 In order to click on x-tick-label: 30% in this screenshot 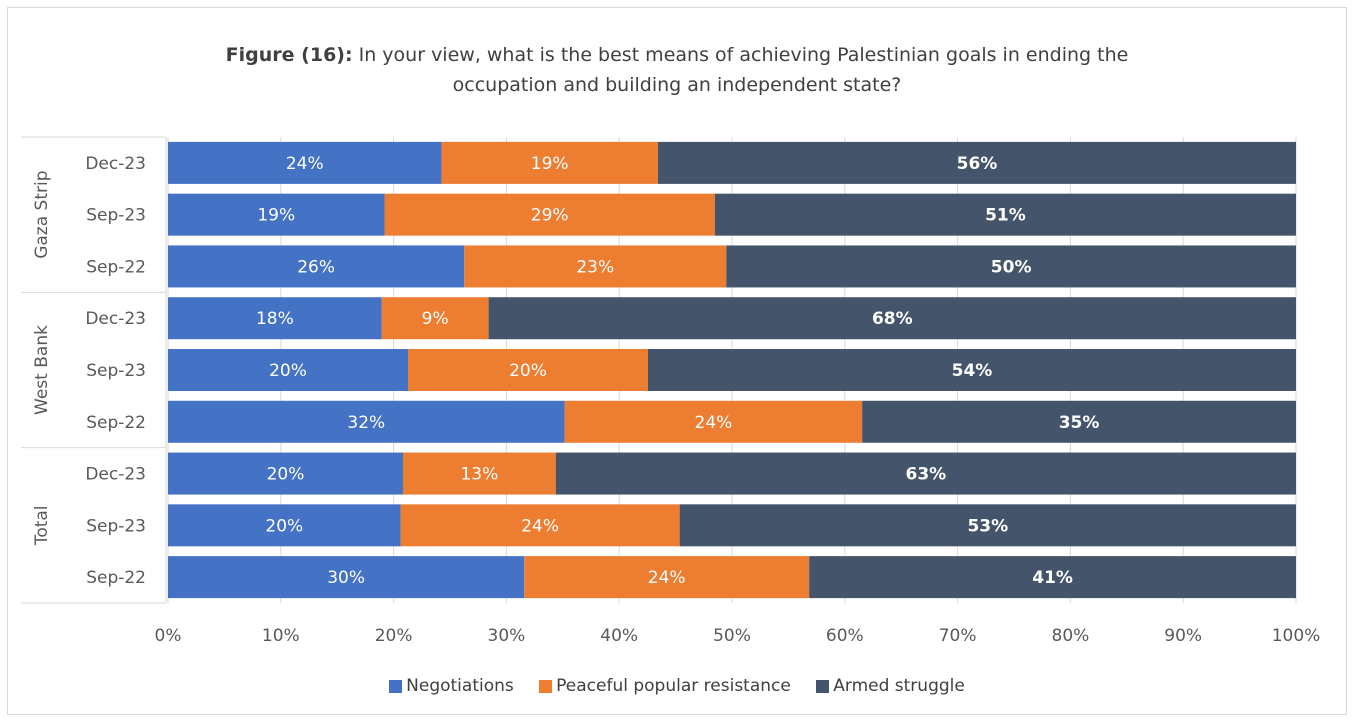, I will do `click(507, 636)`.